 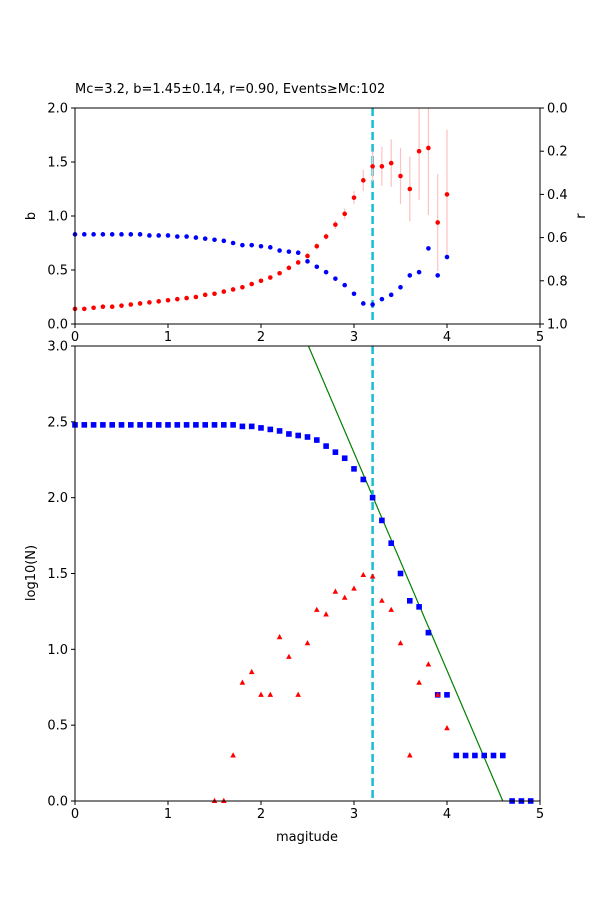 I want to click on y-tick-label: 0.5, so click(x=57, y=271).